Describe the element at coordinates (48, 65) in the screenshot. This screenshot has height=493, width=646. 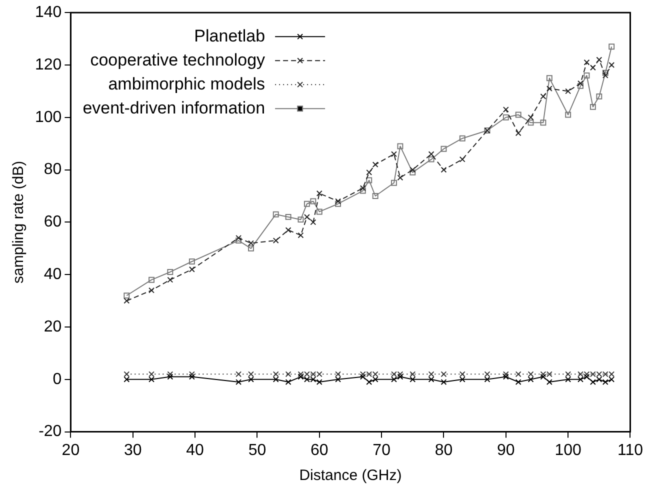
I see `y-tick-label: 120` at that location.